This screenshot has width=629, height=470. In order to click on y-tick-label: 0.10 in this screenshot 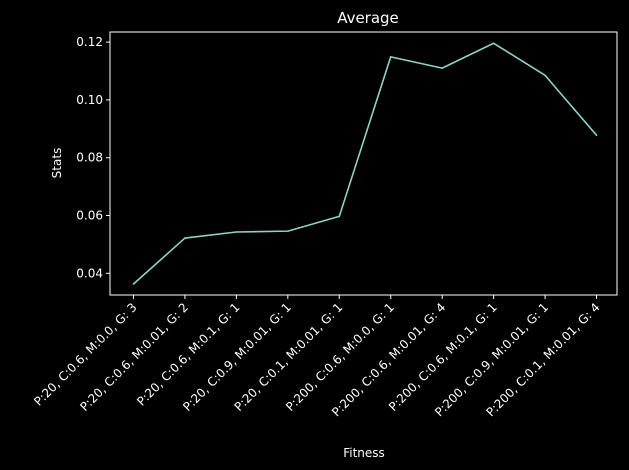, I will do `click(89, 100)`.